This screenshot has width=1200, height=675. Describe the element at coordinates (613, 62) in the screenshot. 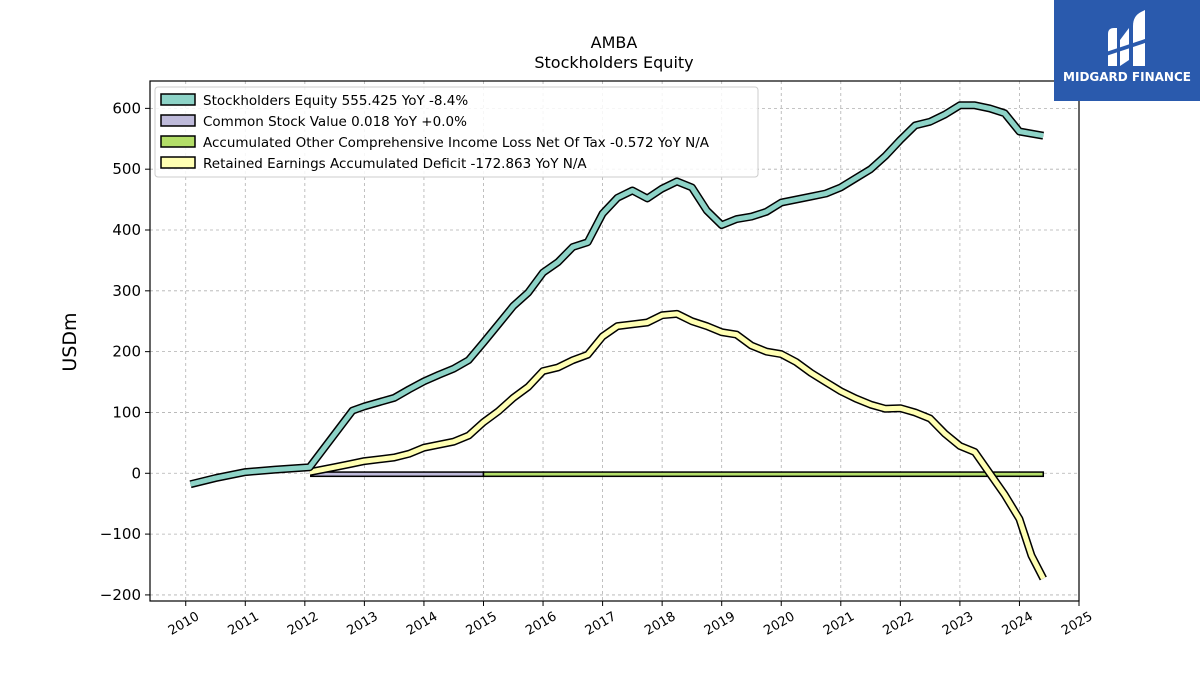

I see `chart-subtitle: Stockholders Equity` at that location.